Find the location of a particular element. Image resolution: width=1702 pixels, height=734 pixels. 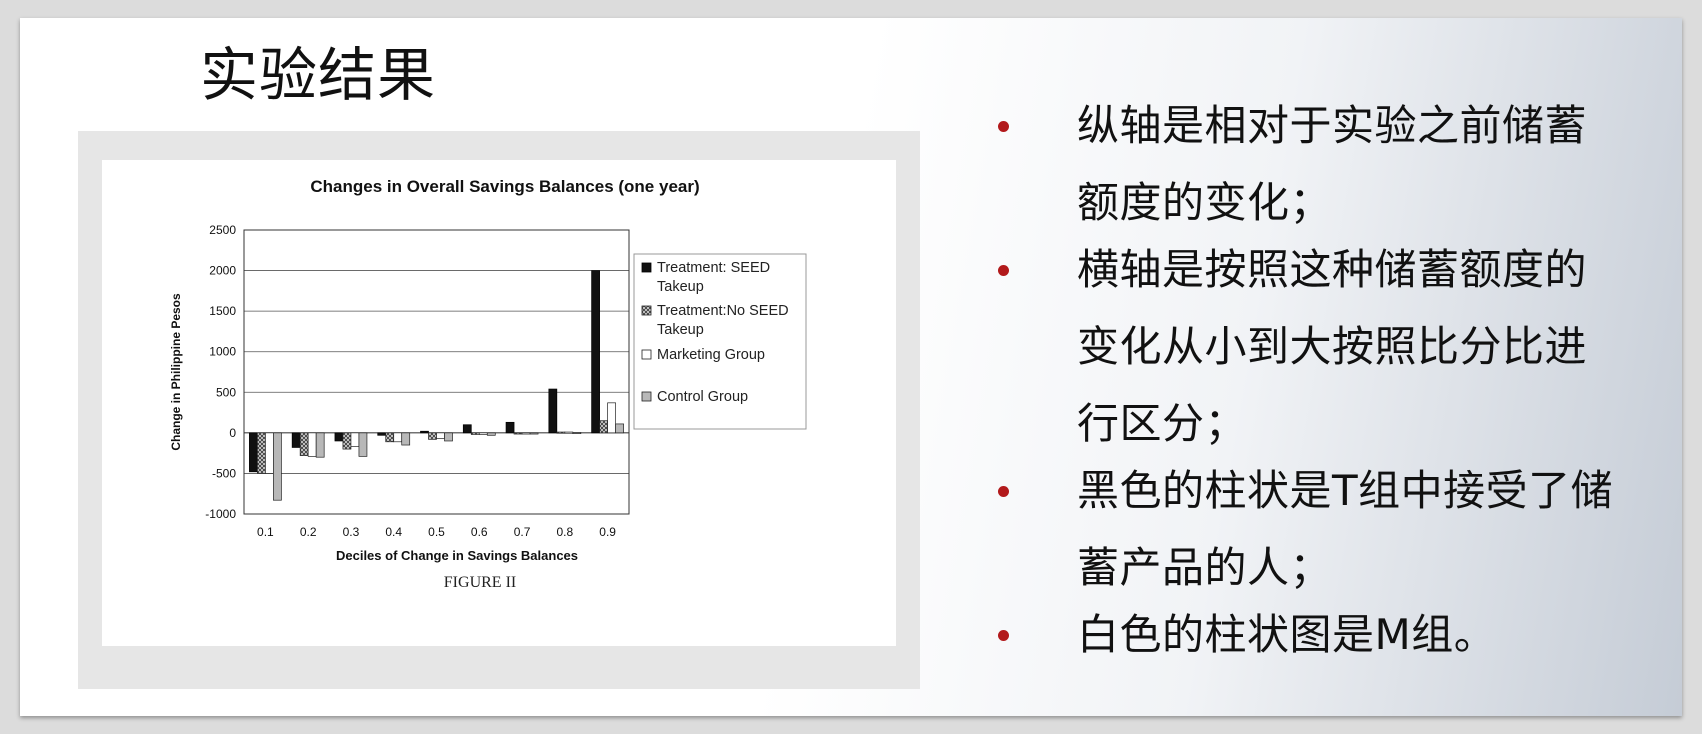

bullet-item: 横轴是按照这种储蓄额度的 变化从小到大按照比分比进 行区分； is located at coordinates (1328, 347).